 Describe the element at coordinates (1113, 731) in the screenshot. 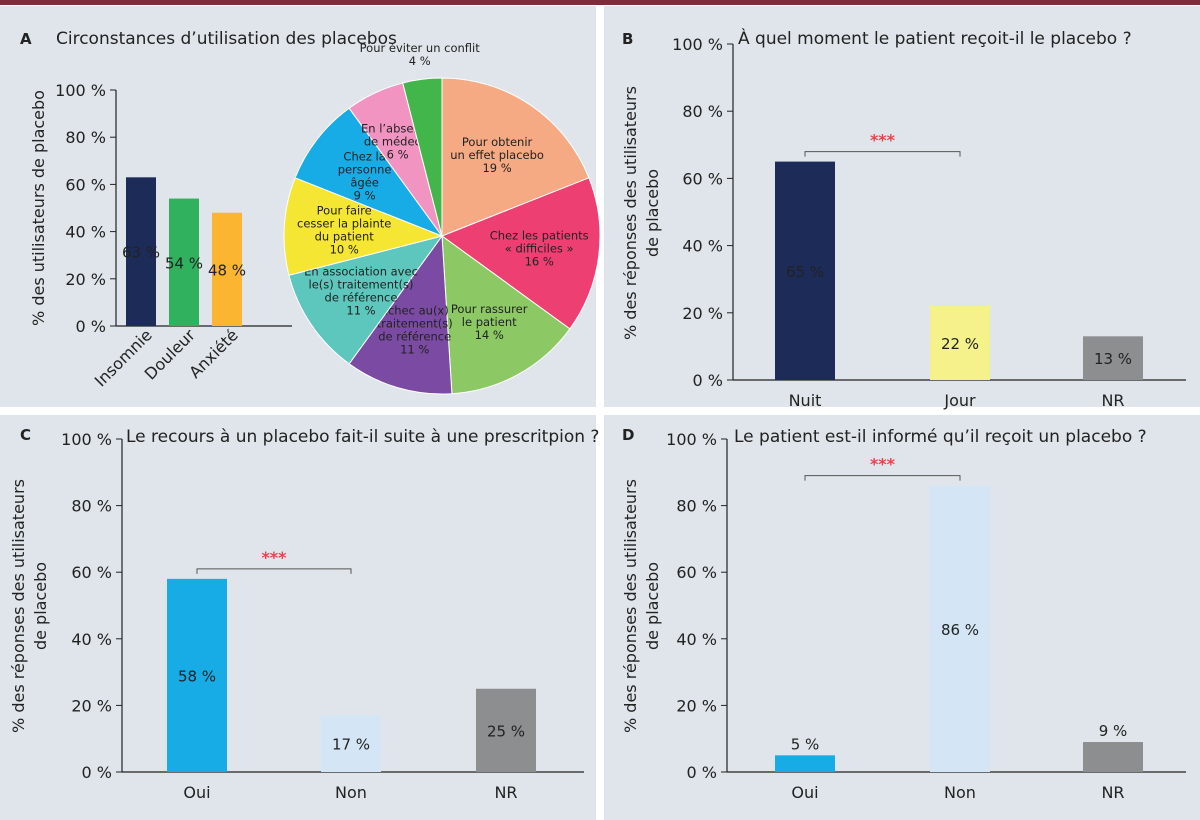

I see `panel-d-value-label: 9 %` at that location.